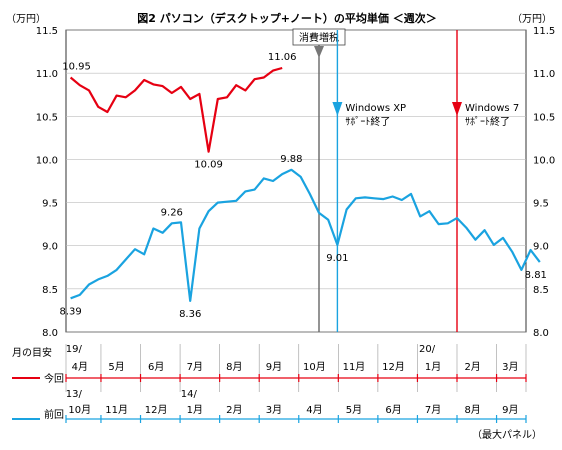 The width and height of the screenshot is (562, 450). Describe the element at coordinates (536, 275) in the screenshot. I see `data-label: 8.81` at that location.